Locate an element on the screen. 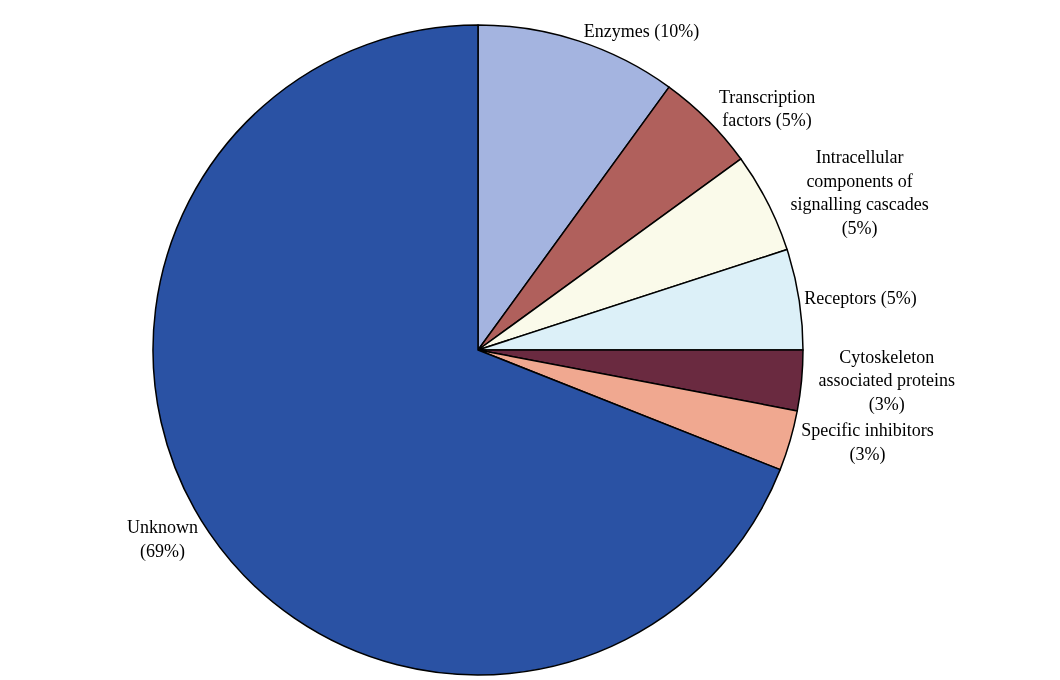 The width and height of the screenshot is (1060, 680). slice-label: Enzymes (10%) is located at coordinates (641, 31).